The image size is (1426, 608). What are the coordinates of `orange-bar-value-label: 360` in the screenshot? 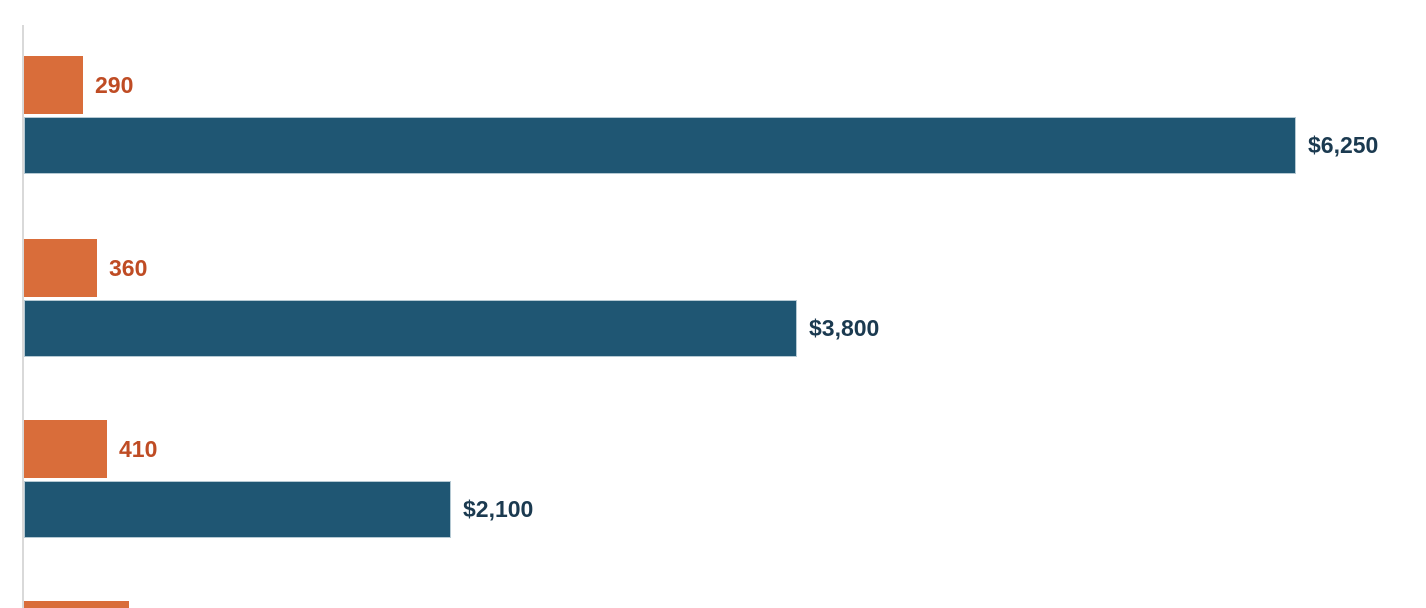 It's located at (128, 267).